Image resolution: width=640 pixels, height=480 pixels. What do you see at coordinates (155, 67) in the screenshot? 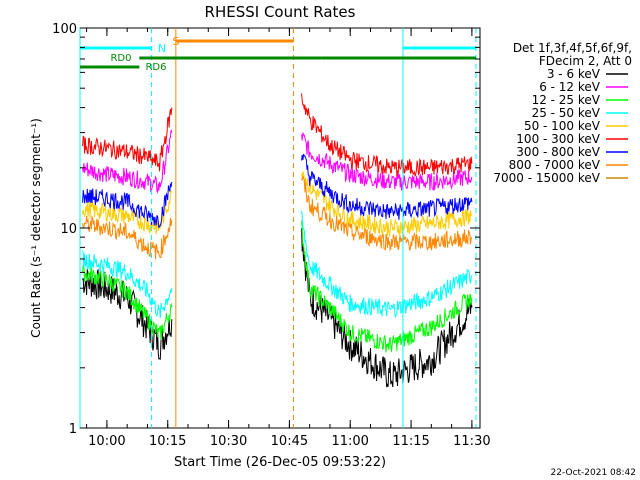
I see `annotation-rd6: RD6` at bounding box center [155, 67].